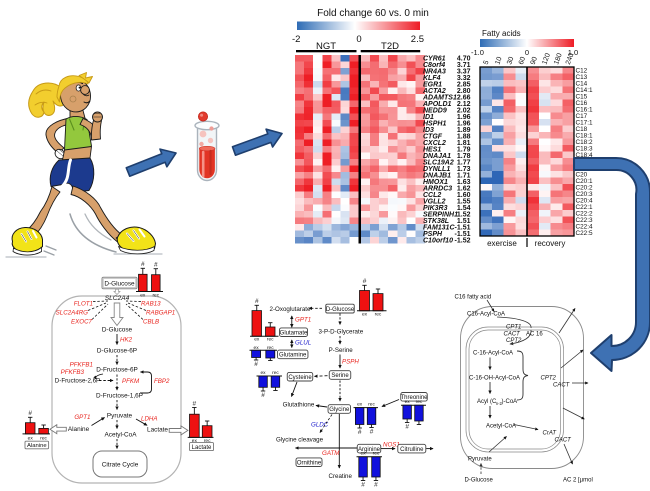  What do you see at coordinates (437, 188) in the screenshot?
I see `svg-text: ARRDC3` at bounding box center [437, 188].